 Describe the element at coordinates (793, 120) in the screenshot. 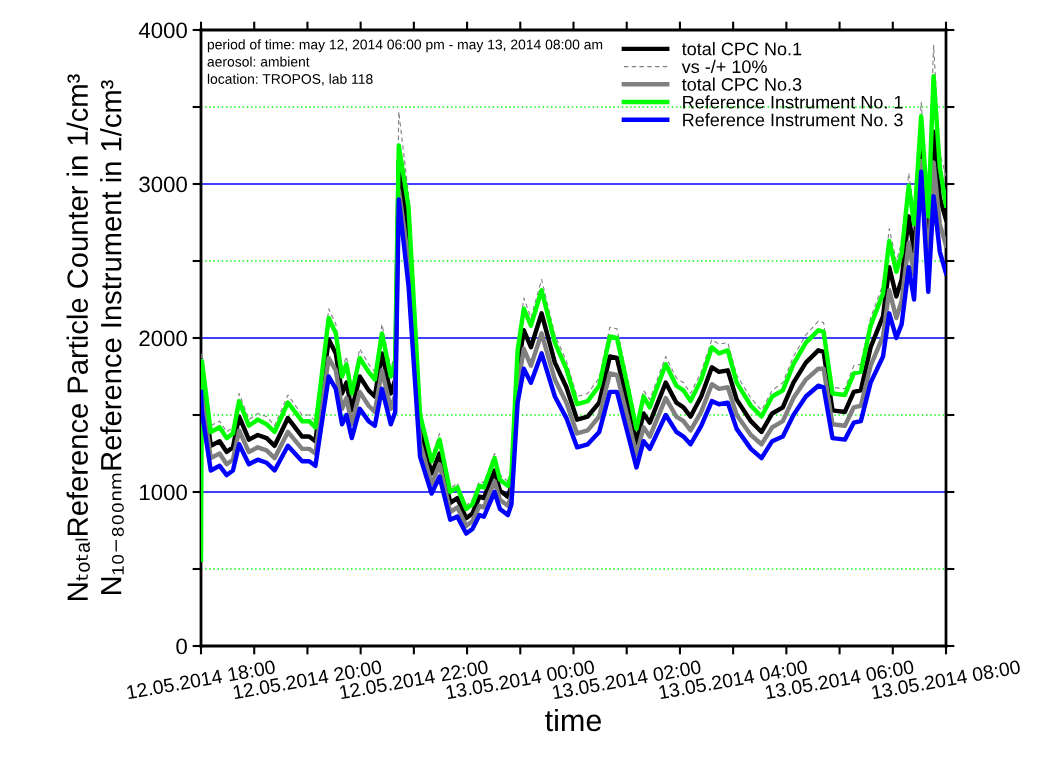

I see `legend-label: Reference Instrument No. 3` at that location.